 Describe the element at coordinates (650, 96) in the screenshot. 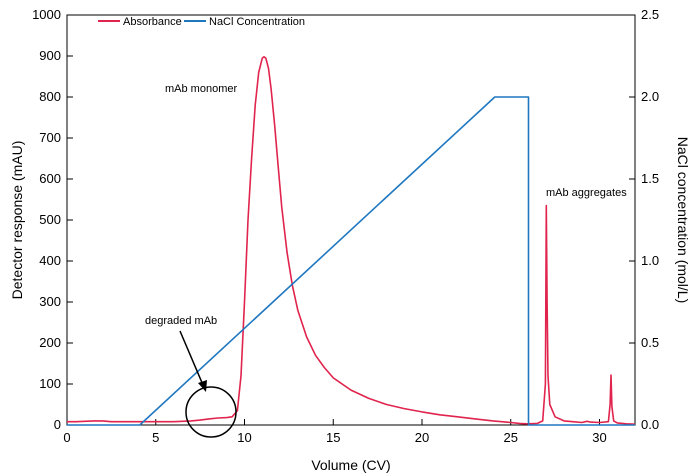

I see `y2-tick-label: 2.0` at that location.